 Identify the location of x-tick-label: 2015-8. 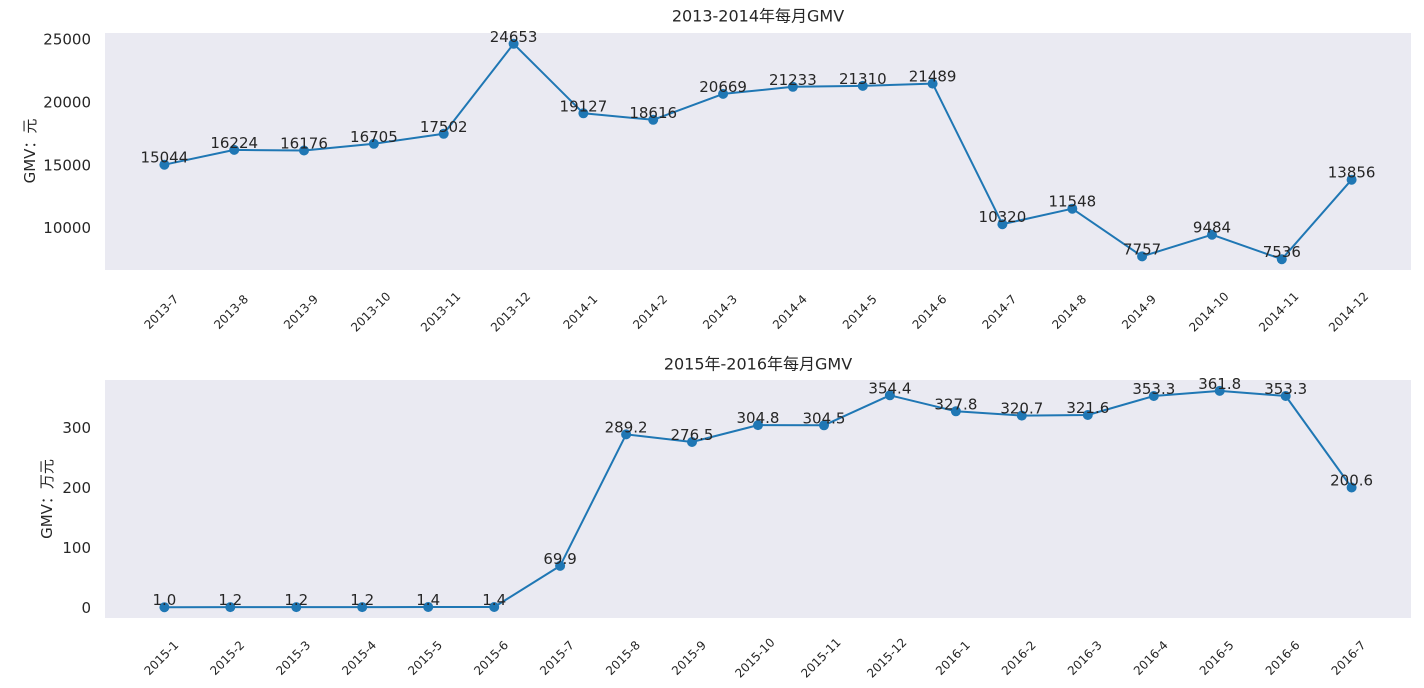
(623, 658).